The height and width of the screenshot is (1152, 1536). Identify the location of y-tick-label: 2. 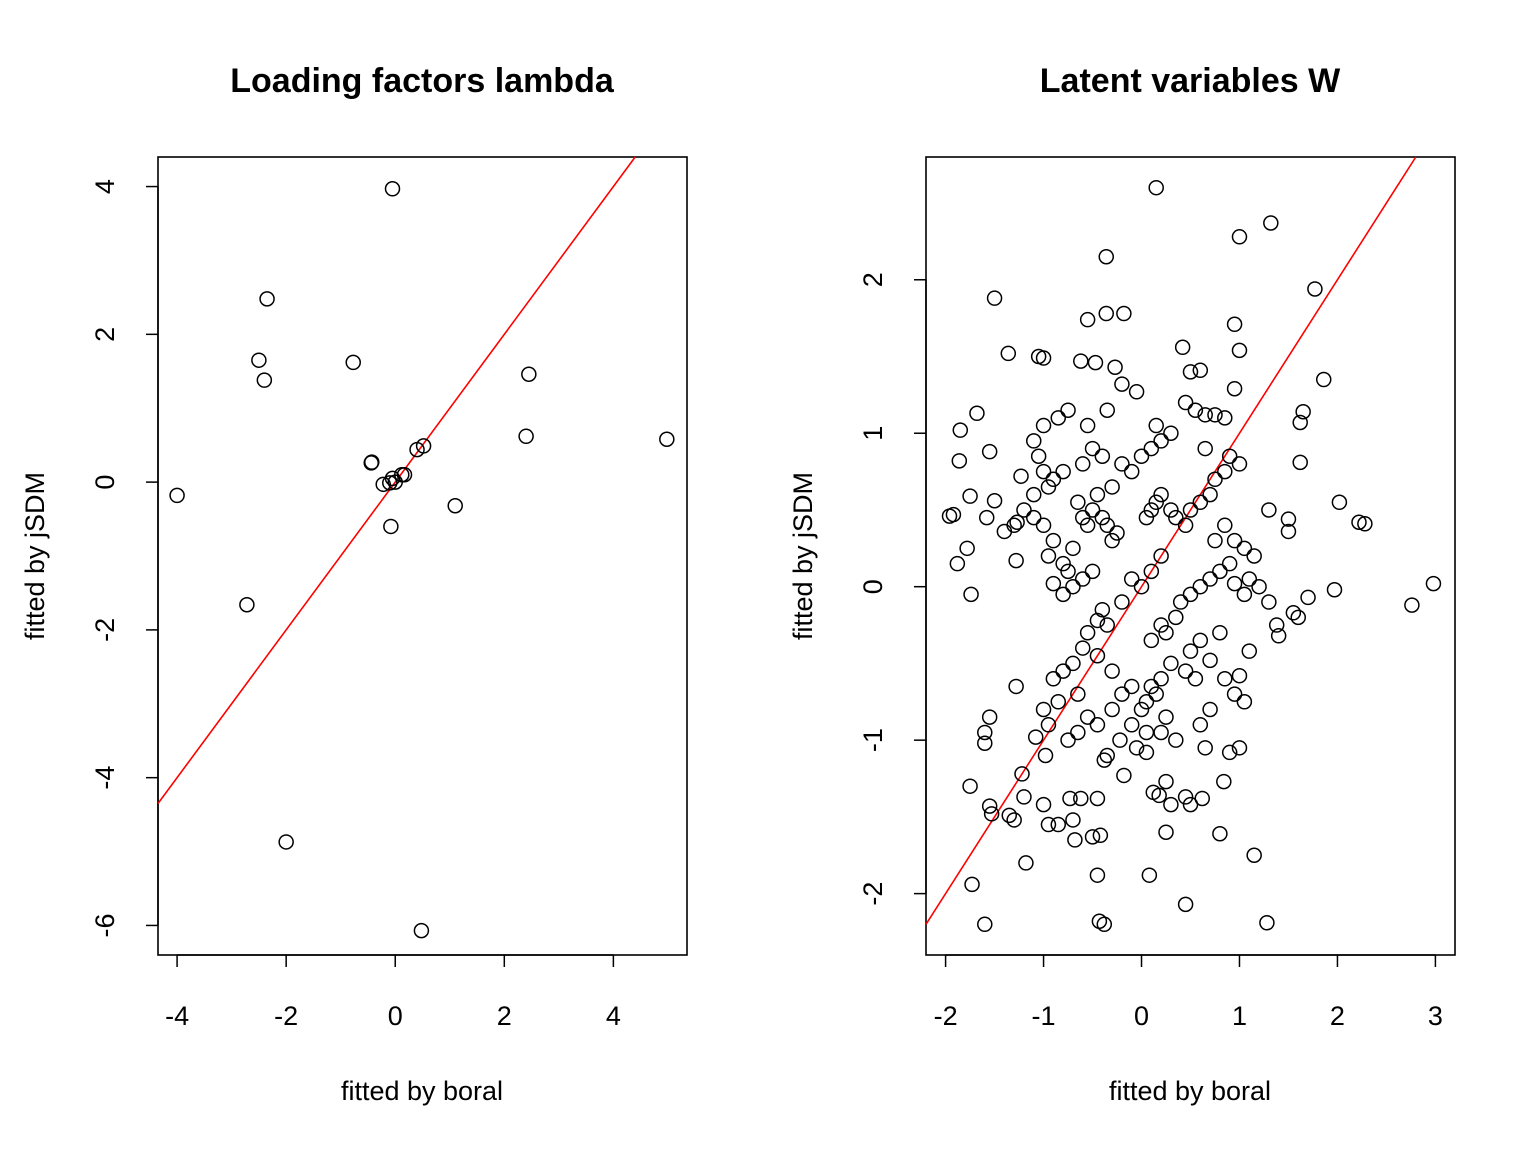
(873, 279).